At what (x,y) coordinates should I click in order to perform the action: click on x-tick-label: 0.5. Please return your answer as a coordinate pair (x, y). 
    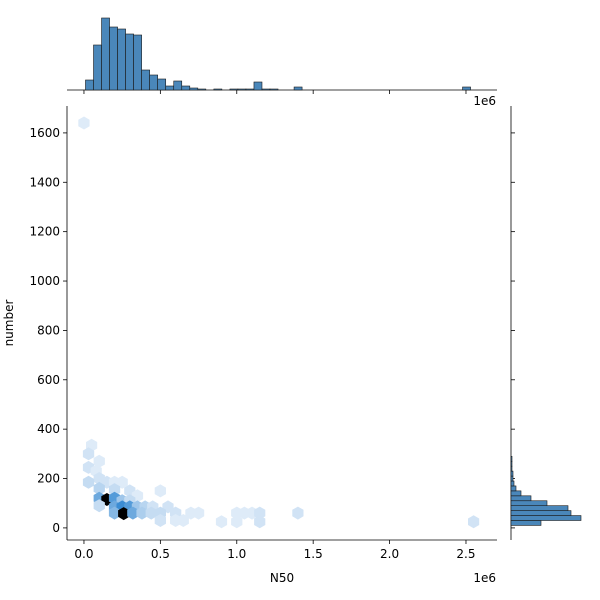
    Looking at the image, I should click on (160, 554).